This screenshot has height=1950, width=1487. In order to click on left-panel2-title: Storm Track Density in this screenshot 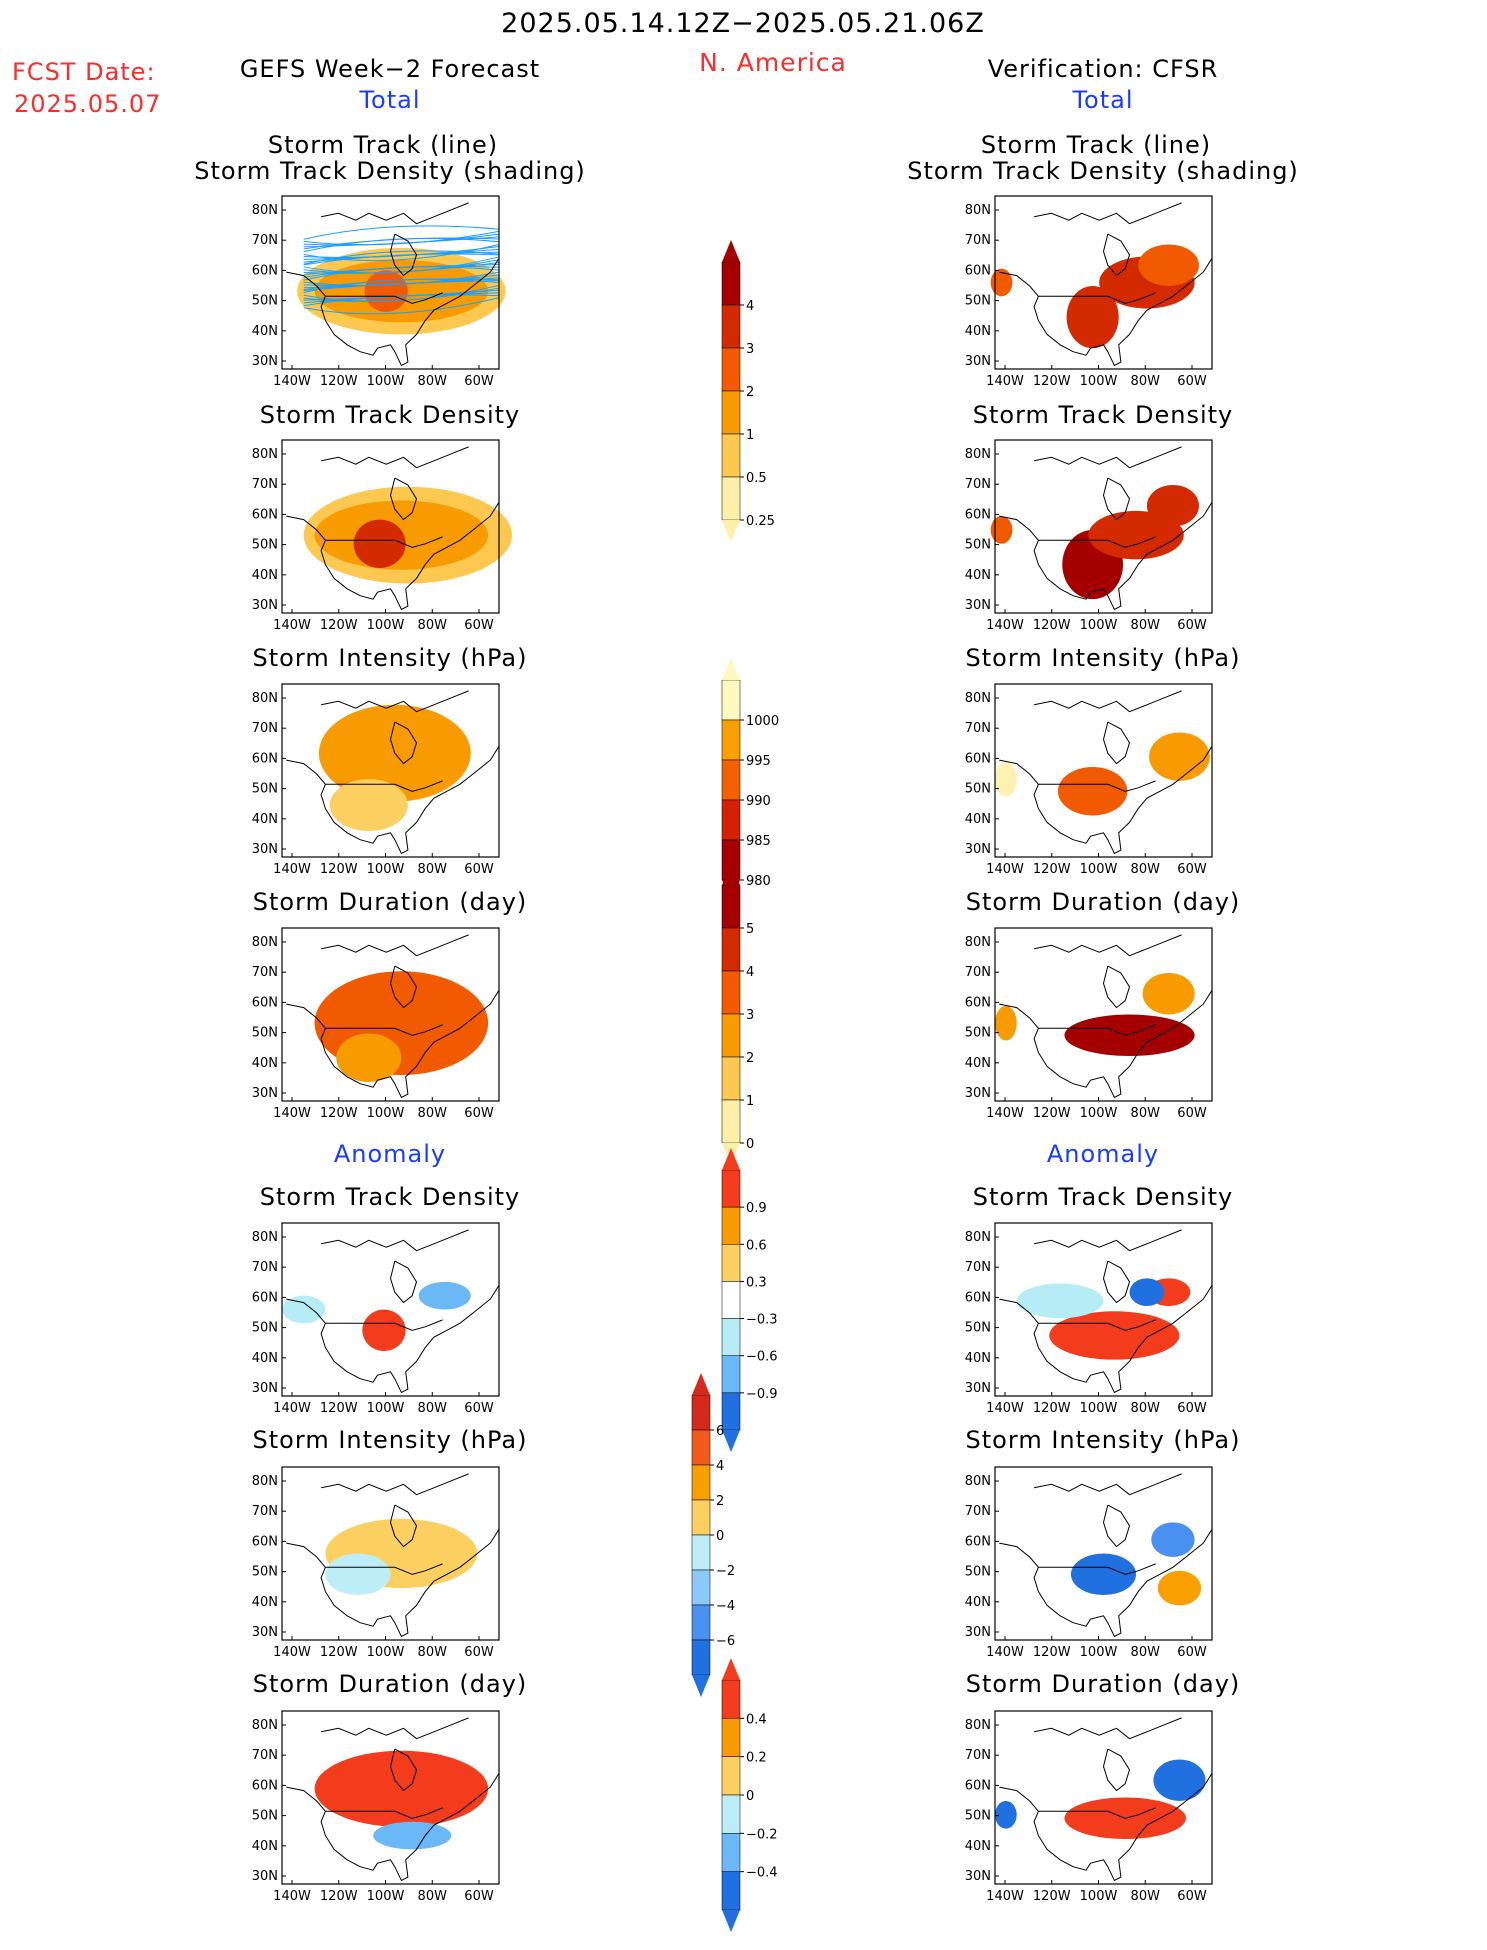, I will do `click(390, 415)`.